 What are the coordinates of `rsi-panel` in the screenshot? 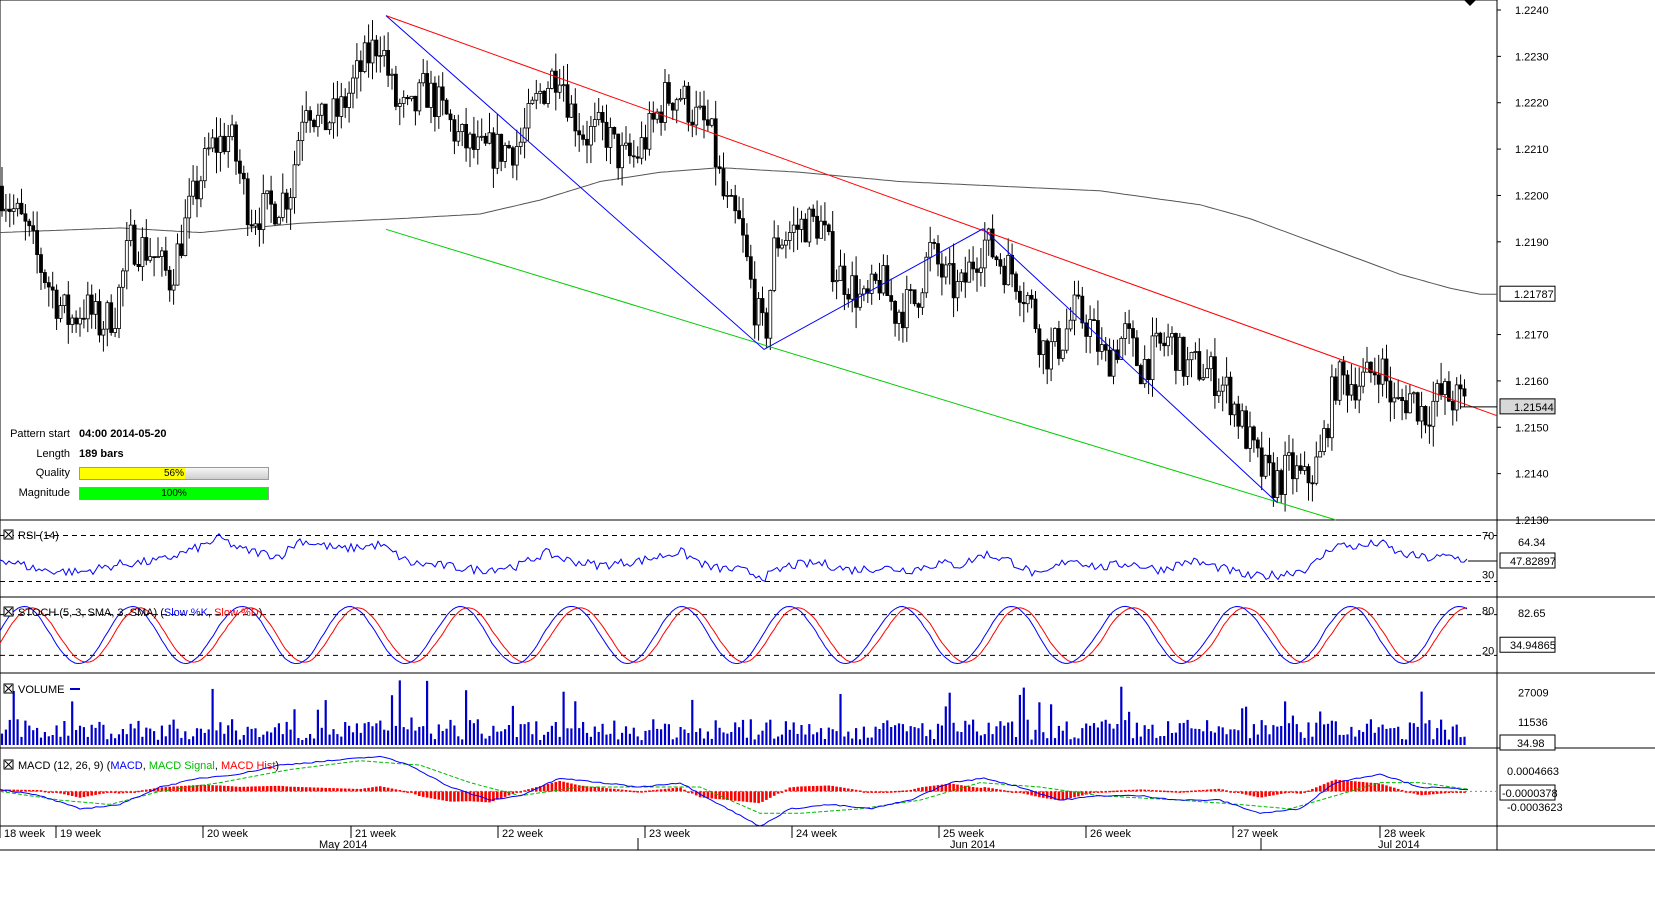 It's located at (748, 558).